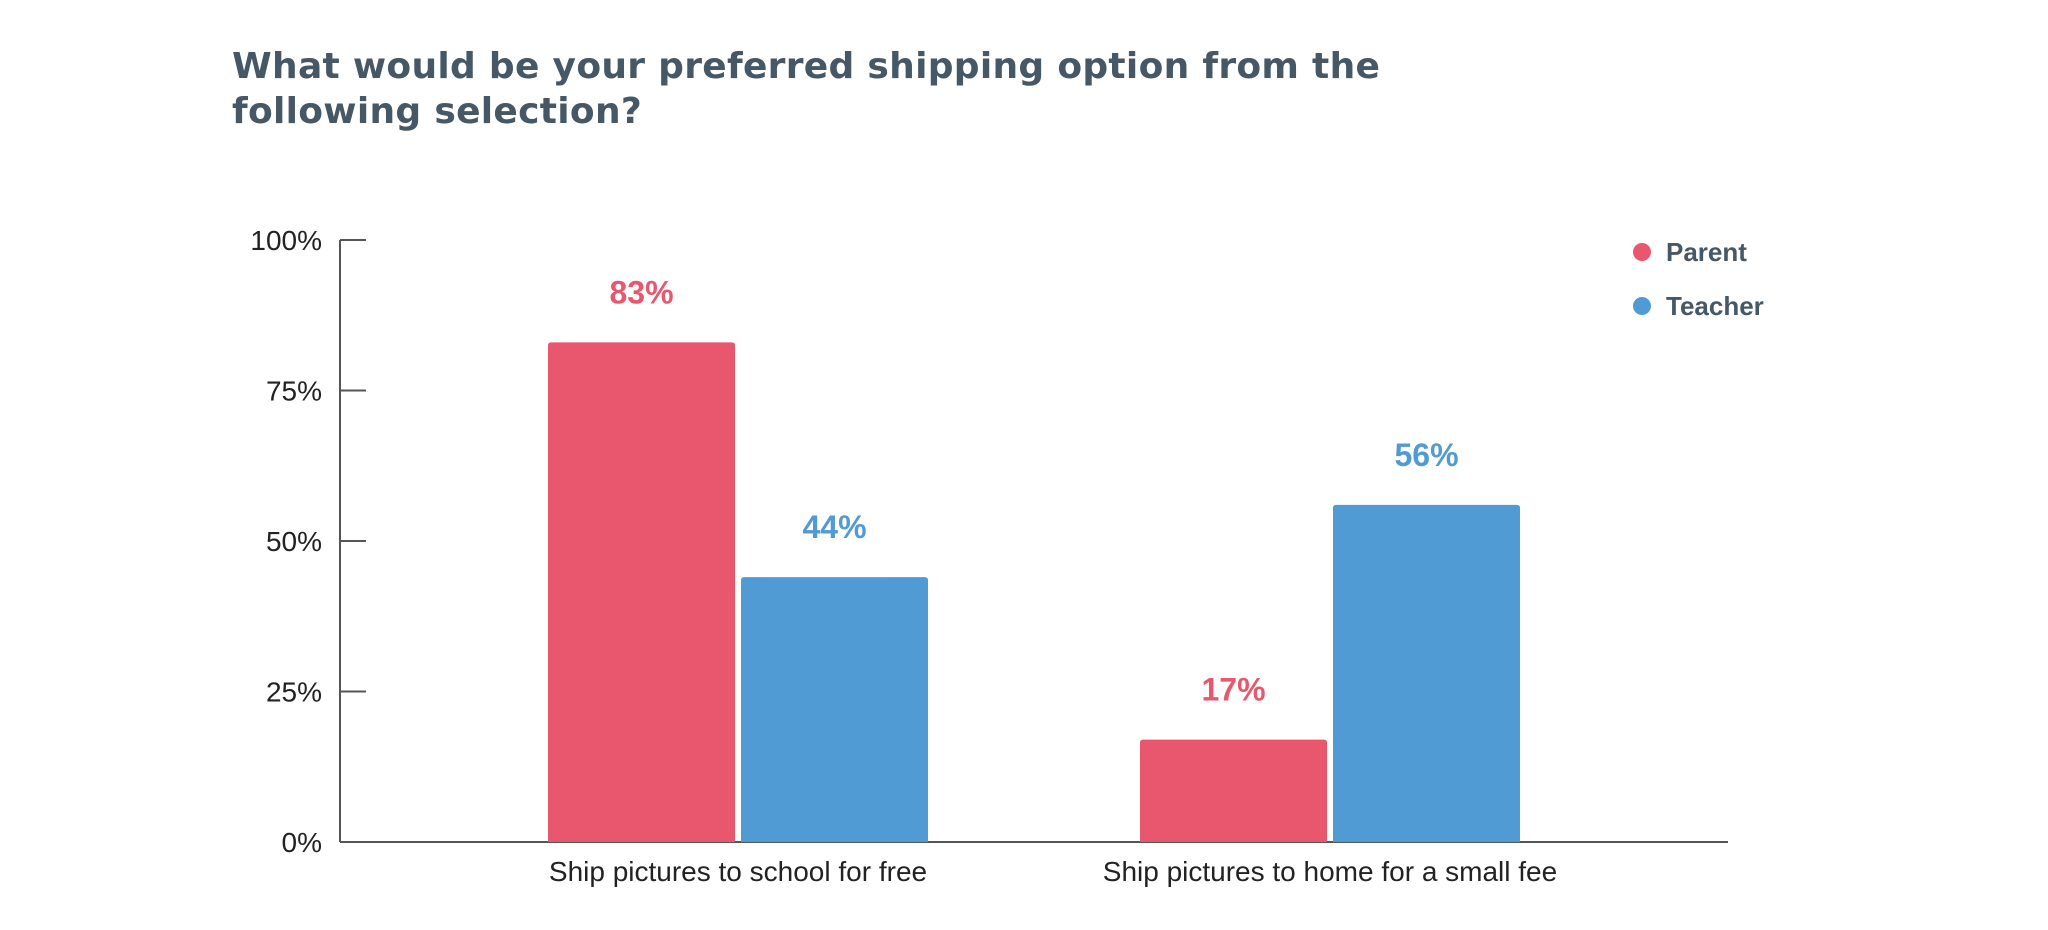  Describe the element at coordinates (437, 111) in the screenshot. I see `chart-title-line-2: following selection?` at that location.